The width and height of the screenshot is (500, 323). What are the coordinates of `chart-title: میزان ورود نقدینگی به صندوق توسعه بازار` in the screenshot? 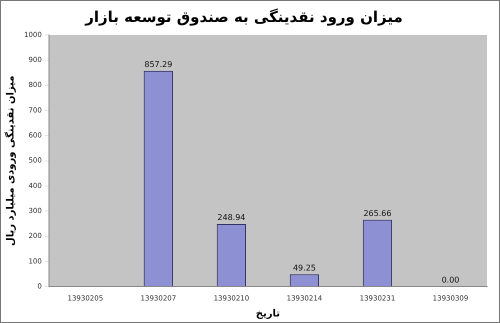 It's located at (243, 17).